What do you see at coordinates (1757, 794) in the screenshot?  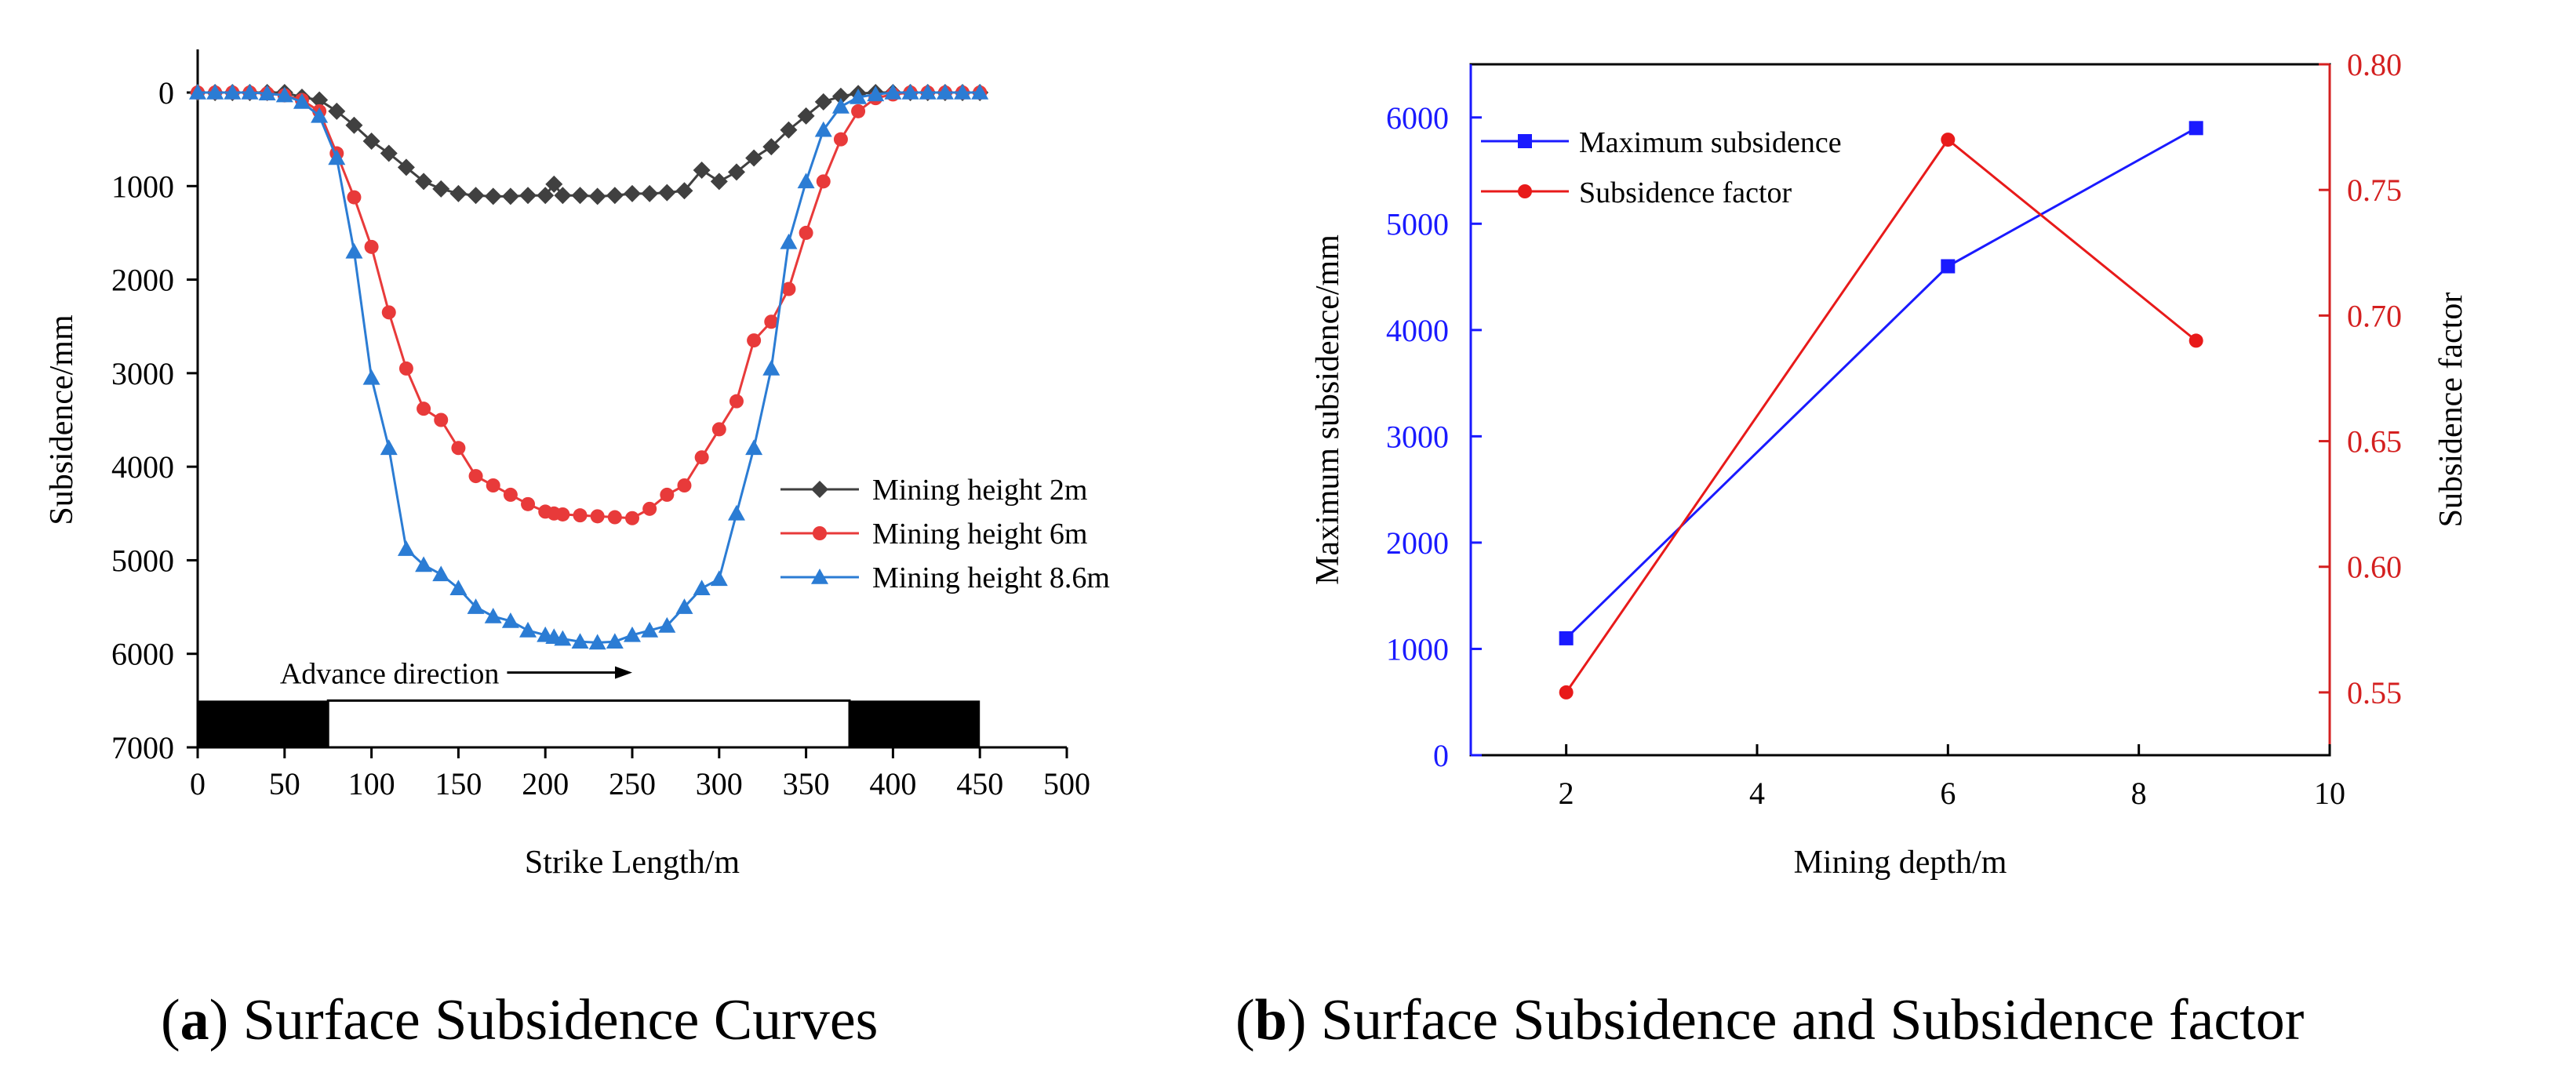 I see `x-tick-label: 4` at bounding box center [1757, 794].